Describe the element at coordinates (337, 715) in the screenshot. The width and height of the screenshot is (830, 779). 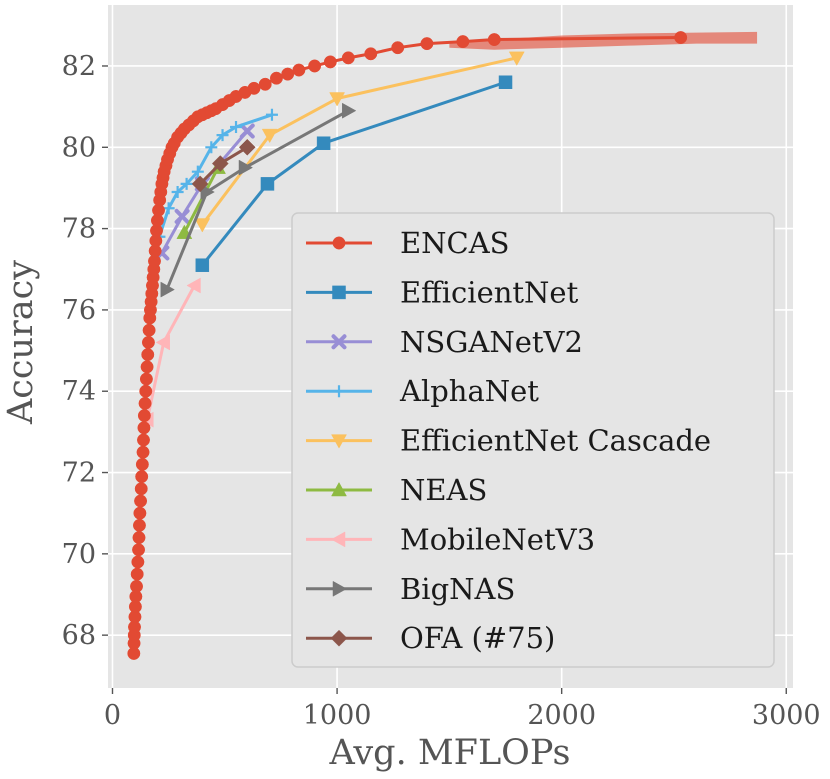
I see `x-tick-label: 1000` at that location.